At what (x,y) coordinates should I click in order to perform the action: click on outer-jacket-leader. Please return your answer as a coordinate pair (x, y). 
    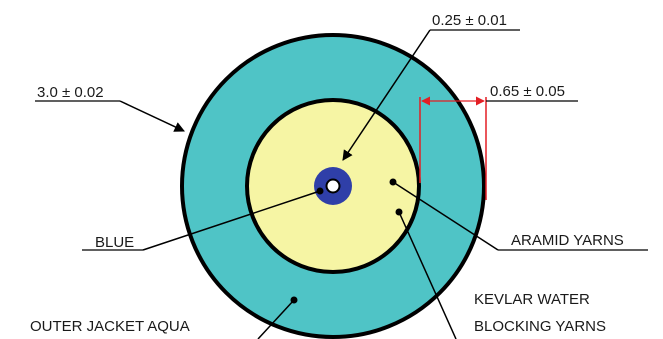
    Looking at the image, I should click on (276, 319).